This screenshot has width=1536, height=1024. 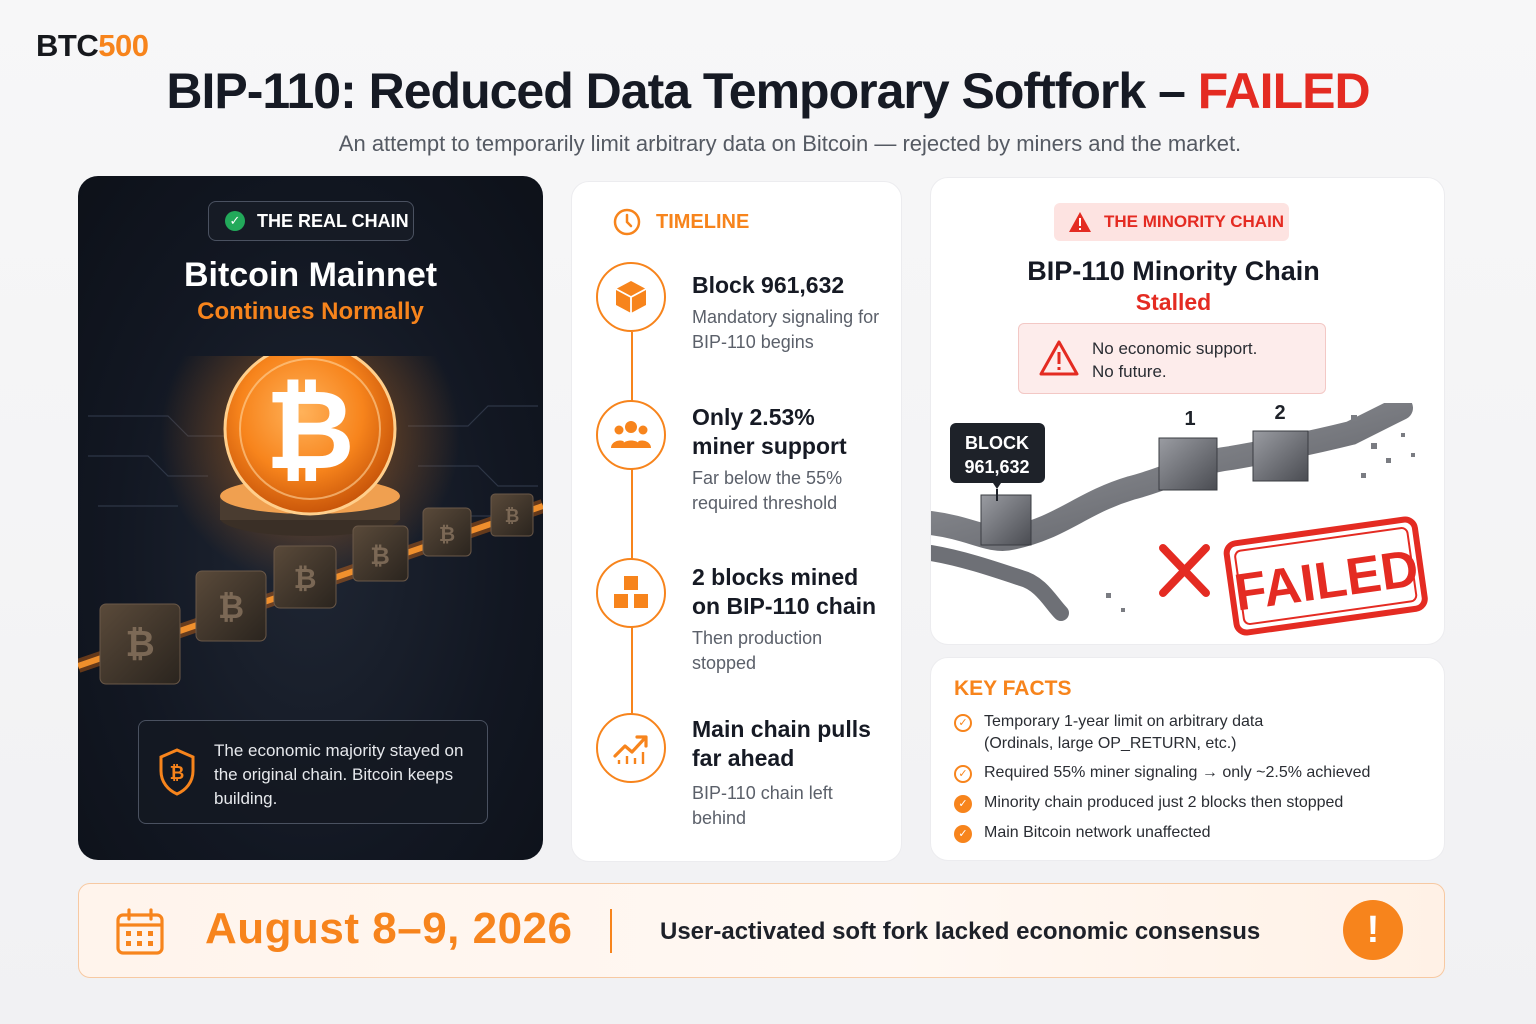 What do you see at coordinates (703, 221) in the screenshot?
I see `timeline-heading: TIMELINE` at bounding box center [703, 221].